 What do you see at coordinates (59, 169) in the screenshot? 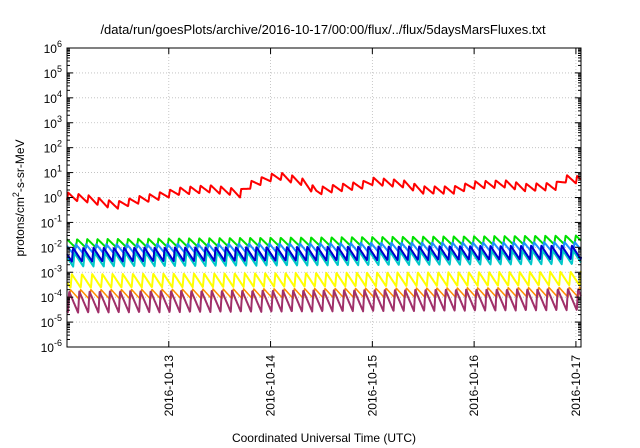
I see `y-tick-exponent: 1` at bounding box center [59, 169].